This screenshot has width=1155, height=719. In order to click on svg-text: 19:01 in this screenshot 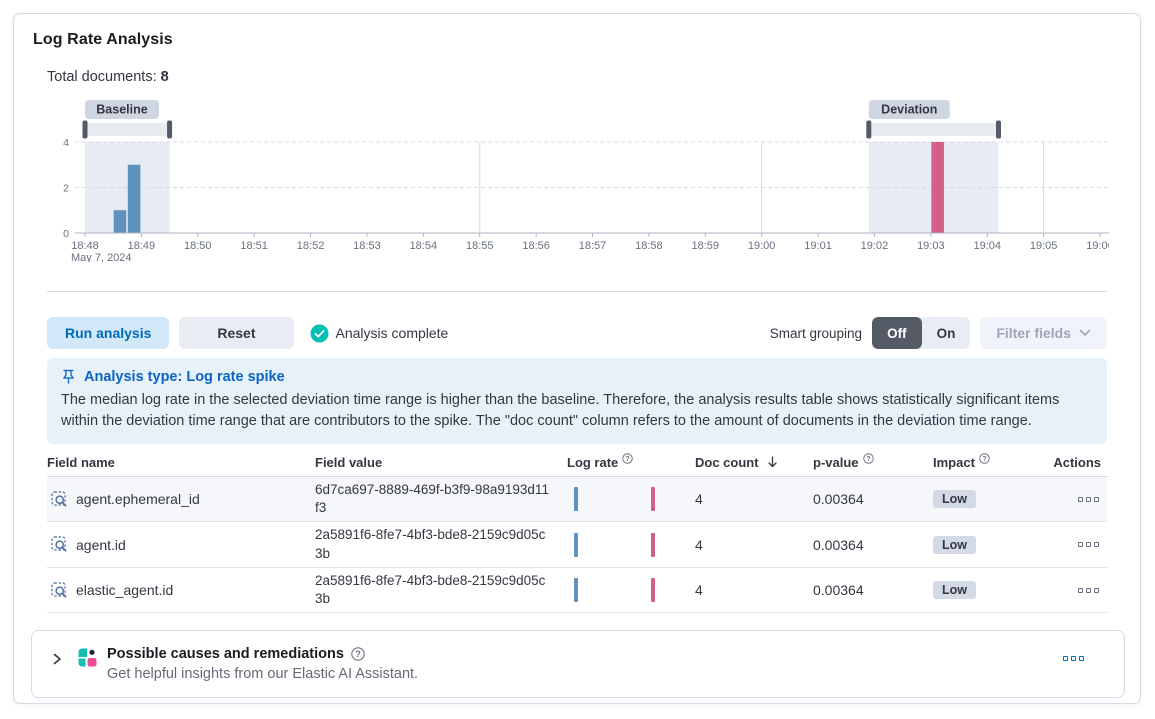, I will do `click(818, 246)`.